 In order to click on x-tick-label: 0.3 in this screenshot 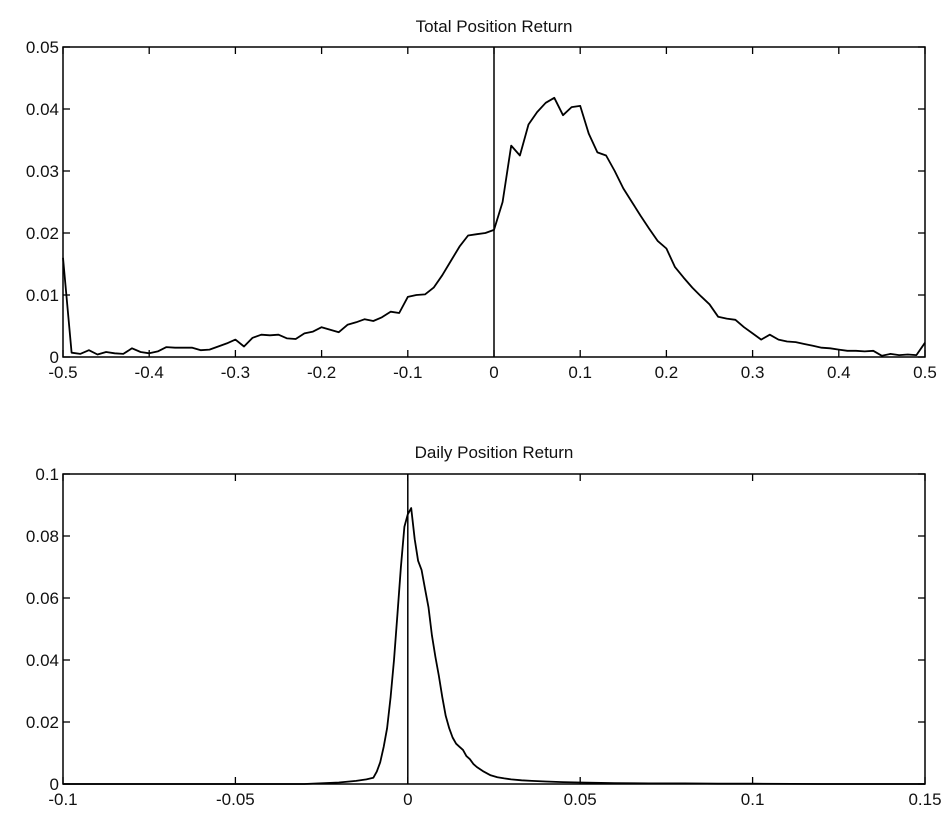, I will do `click(753, 372)`.